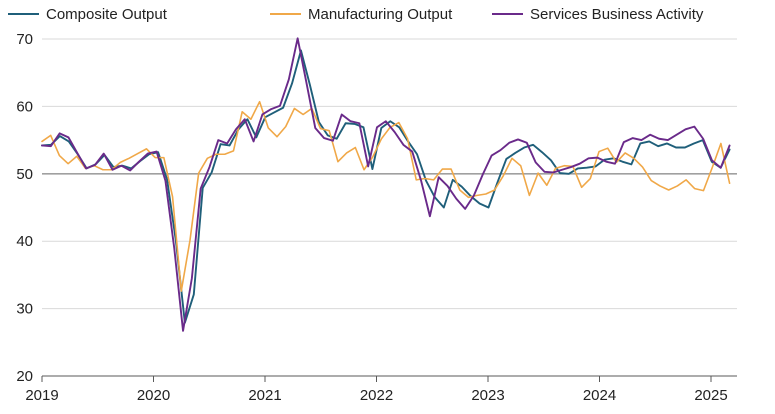 This screenshot has height=414, width=775. What do you see at coordinates (107, 14) in the screenshot?
I see `legend-label-composite: Composite Output` at bounding box center [107, 14].